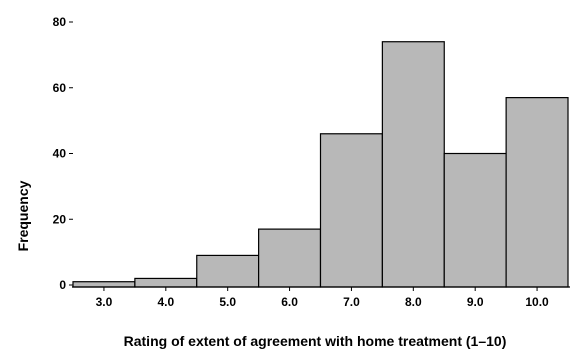  What do you see at coordinates (537, 302) in the screenshot?
I see `x-tick-label-10.0: 10.0` at bounding box center [537, 302].